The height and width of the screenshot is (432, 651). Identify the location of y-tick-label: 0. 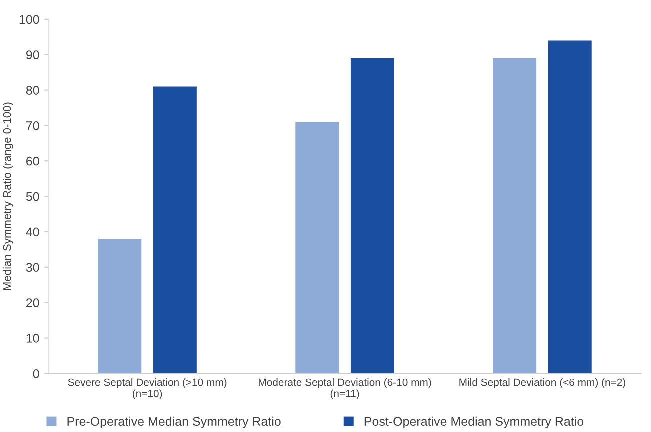
(36, 373).